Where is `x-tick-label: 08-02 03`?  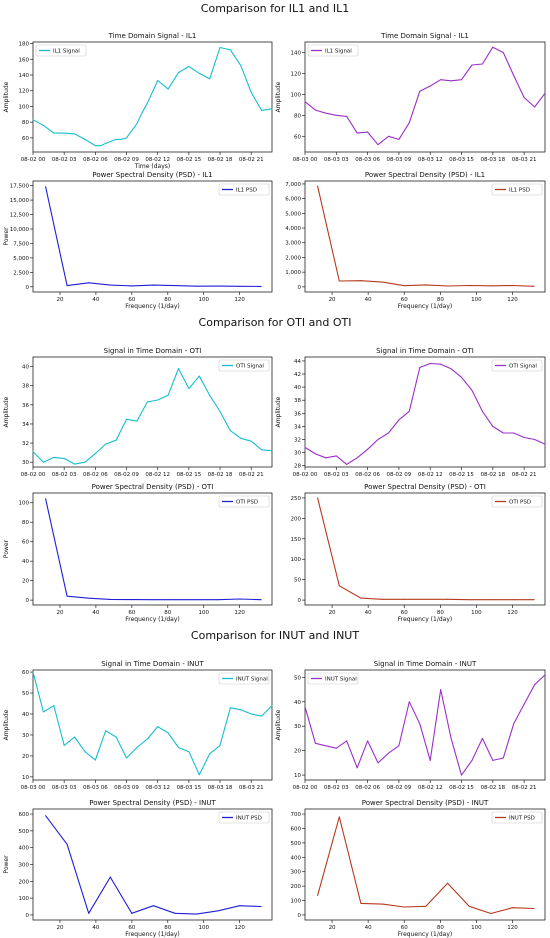 x-tick-label: 08-02 03 is located at coordinates (336, 475).